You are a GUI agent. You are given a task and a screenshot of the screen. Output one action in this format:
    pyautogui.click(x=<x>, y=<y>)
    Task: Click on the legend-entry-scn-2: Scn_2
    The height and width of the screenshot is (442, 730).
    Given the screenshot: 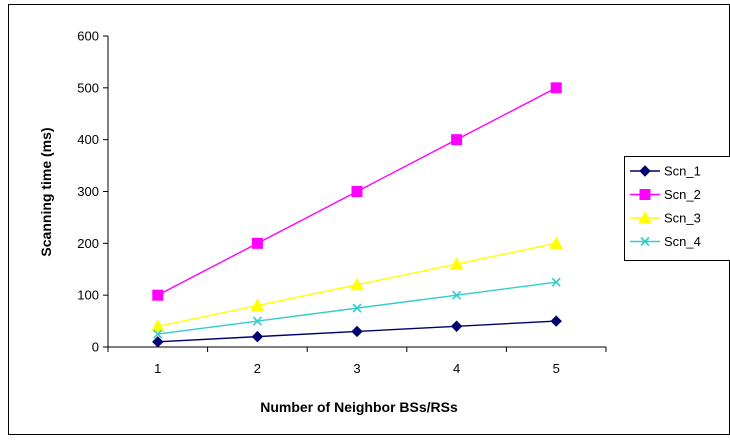 What is the action you would take?
    pyautogui.click(x=665, y=194)
    